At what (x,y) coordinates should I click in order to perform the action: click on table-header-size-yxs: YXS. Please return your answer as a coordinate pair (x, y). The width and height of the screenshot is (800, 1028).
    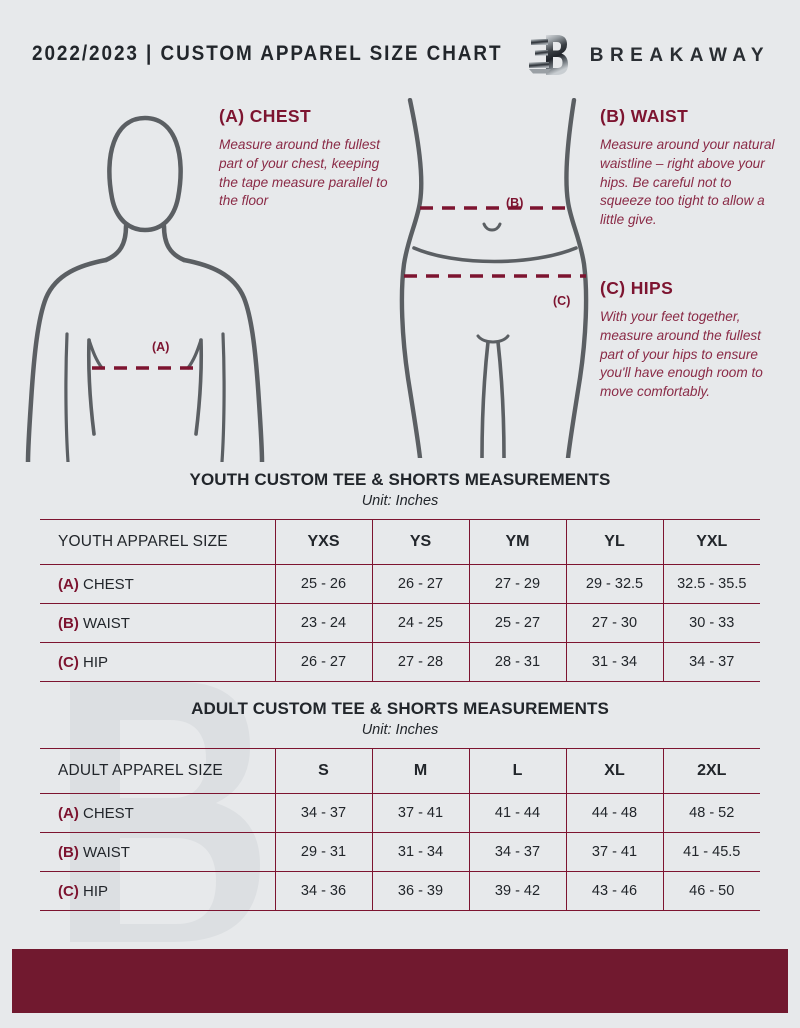
    Looking at the image, I should click on (323, 542).